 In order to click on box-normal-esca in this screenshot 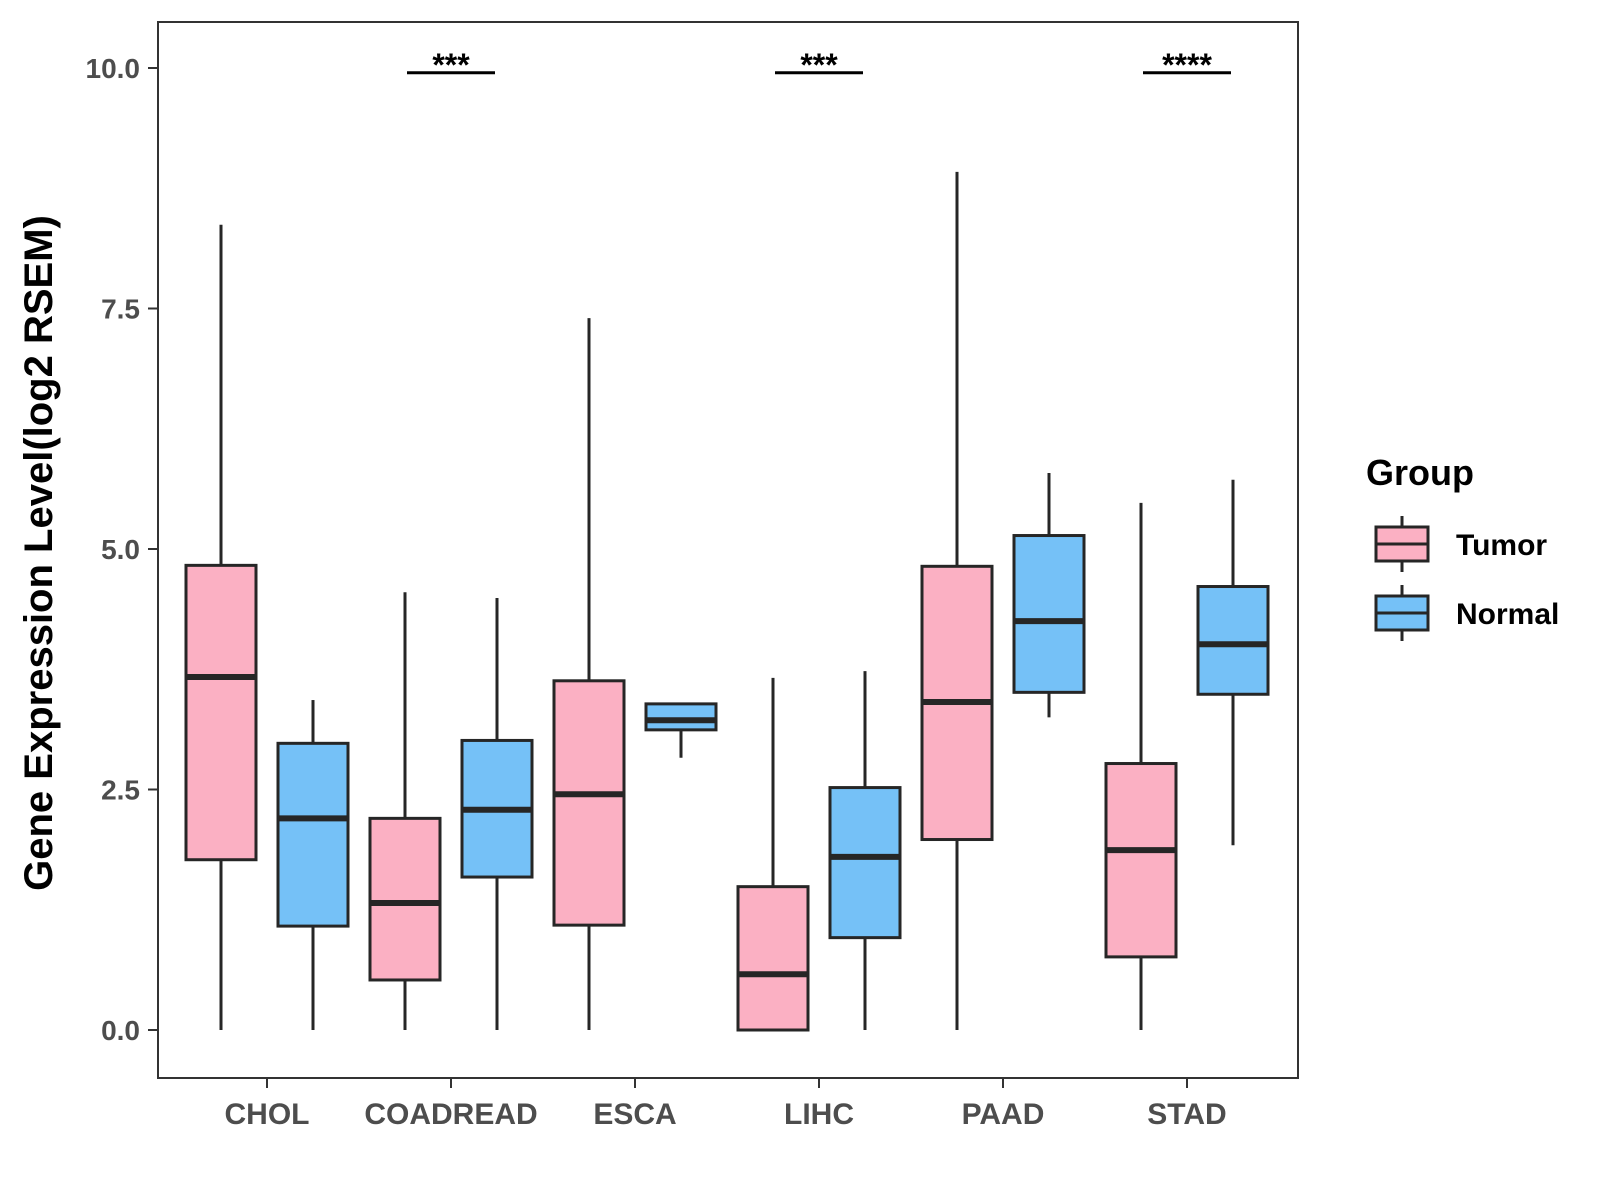, I will do `click(681, 730)`.